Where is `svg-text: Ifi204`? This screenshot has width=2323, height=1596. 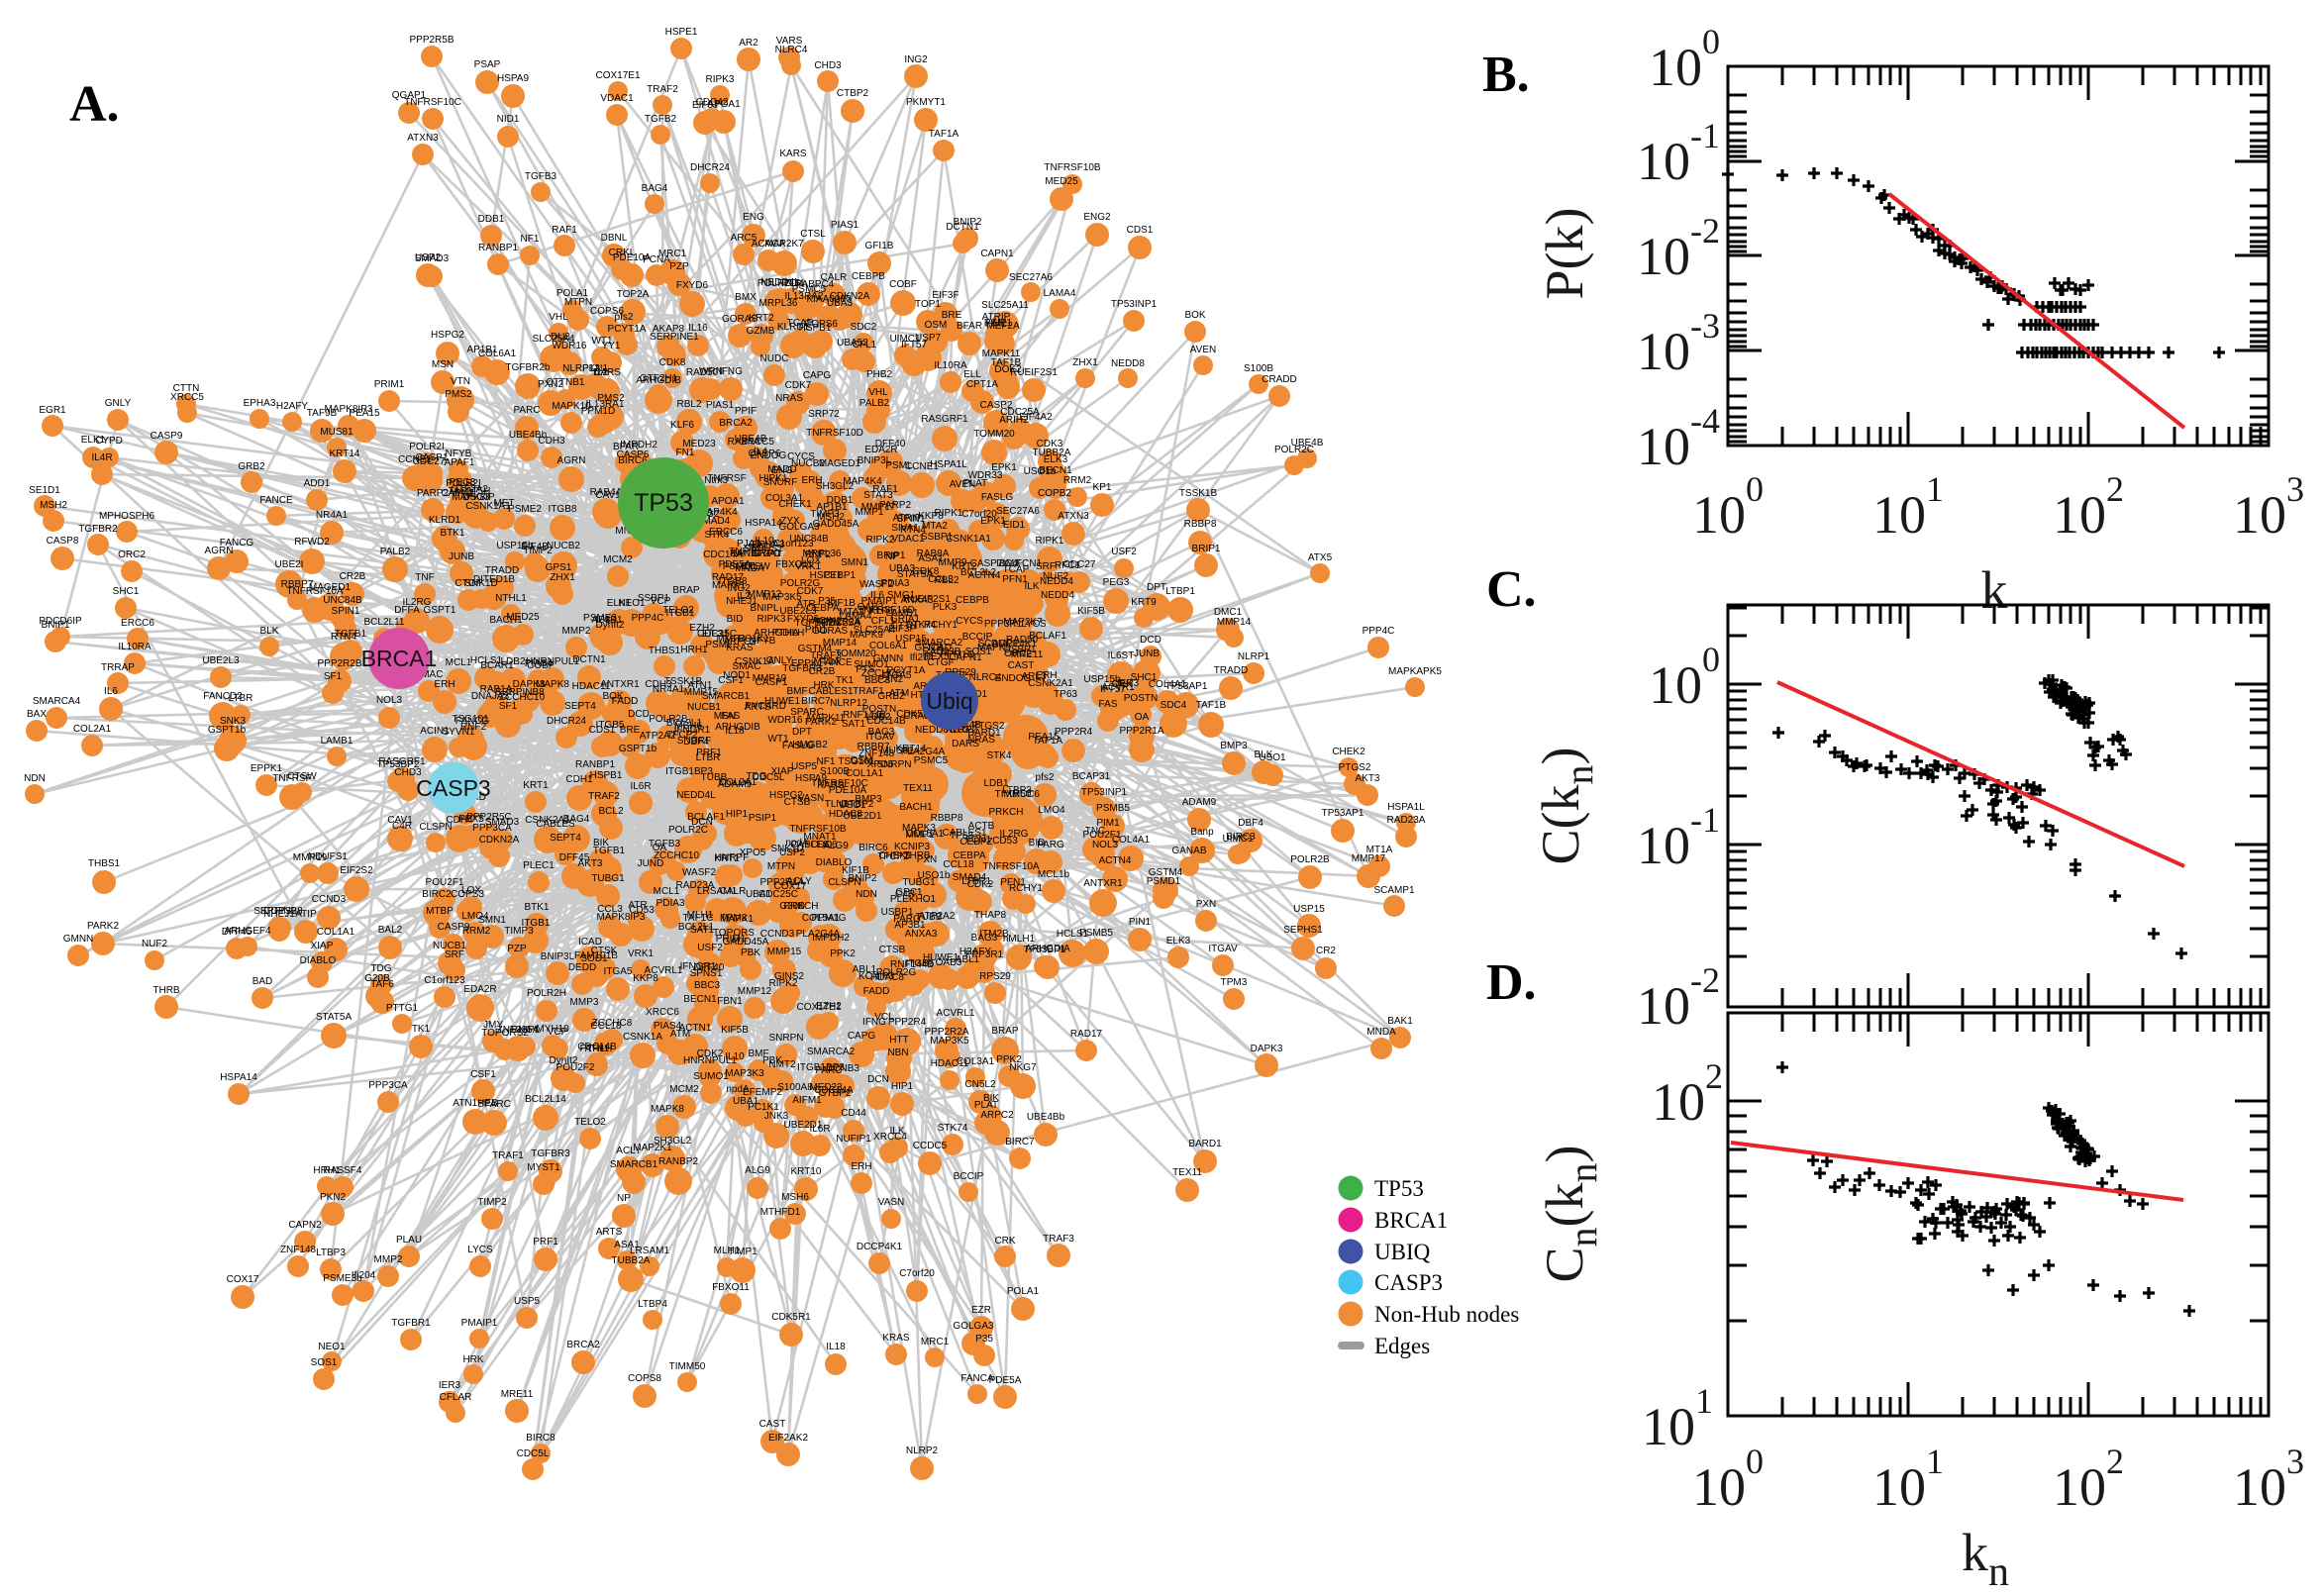
svg-text: Ifi204 is located at coordinates (364, 1275).